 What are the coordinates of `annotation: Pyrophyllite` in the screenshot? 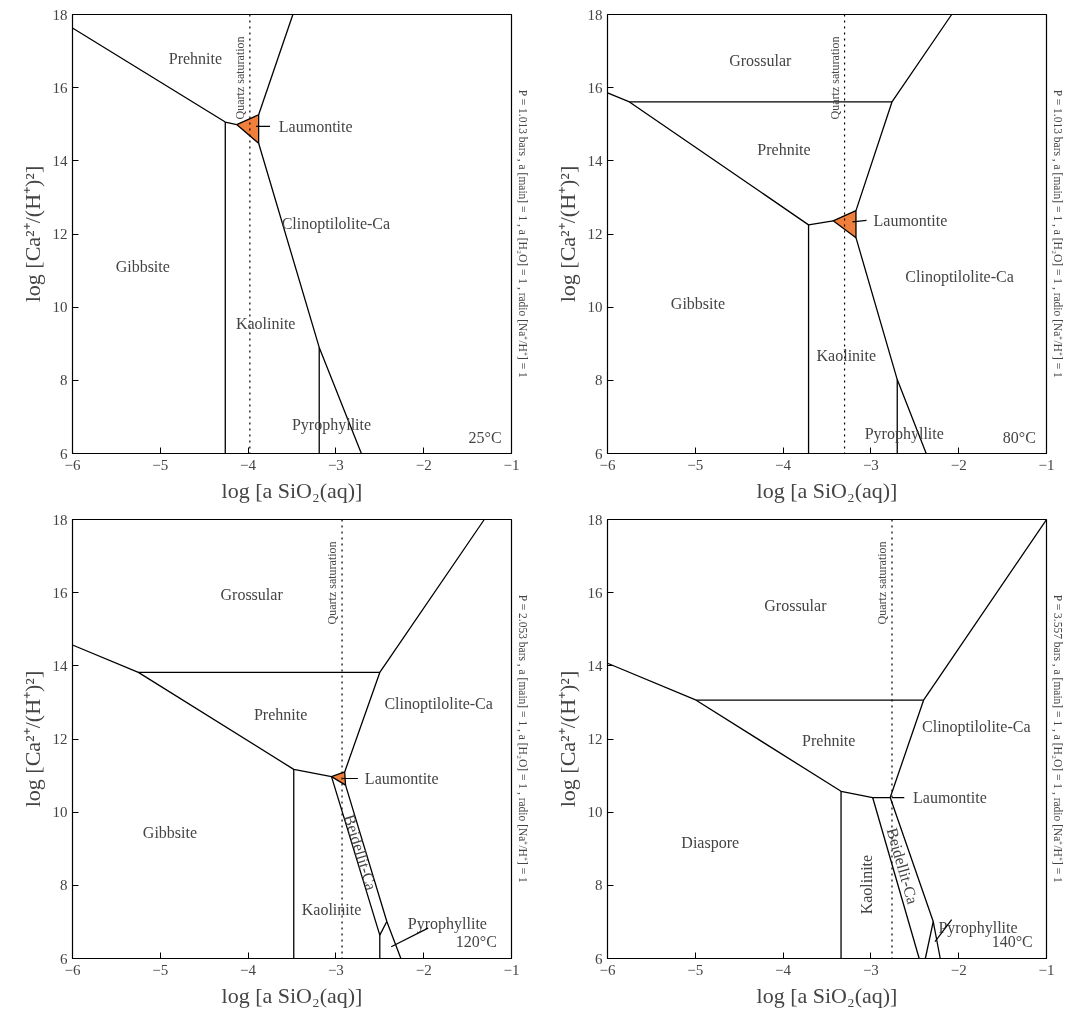 It's located at (447, 924).